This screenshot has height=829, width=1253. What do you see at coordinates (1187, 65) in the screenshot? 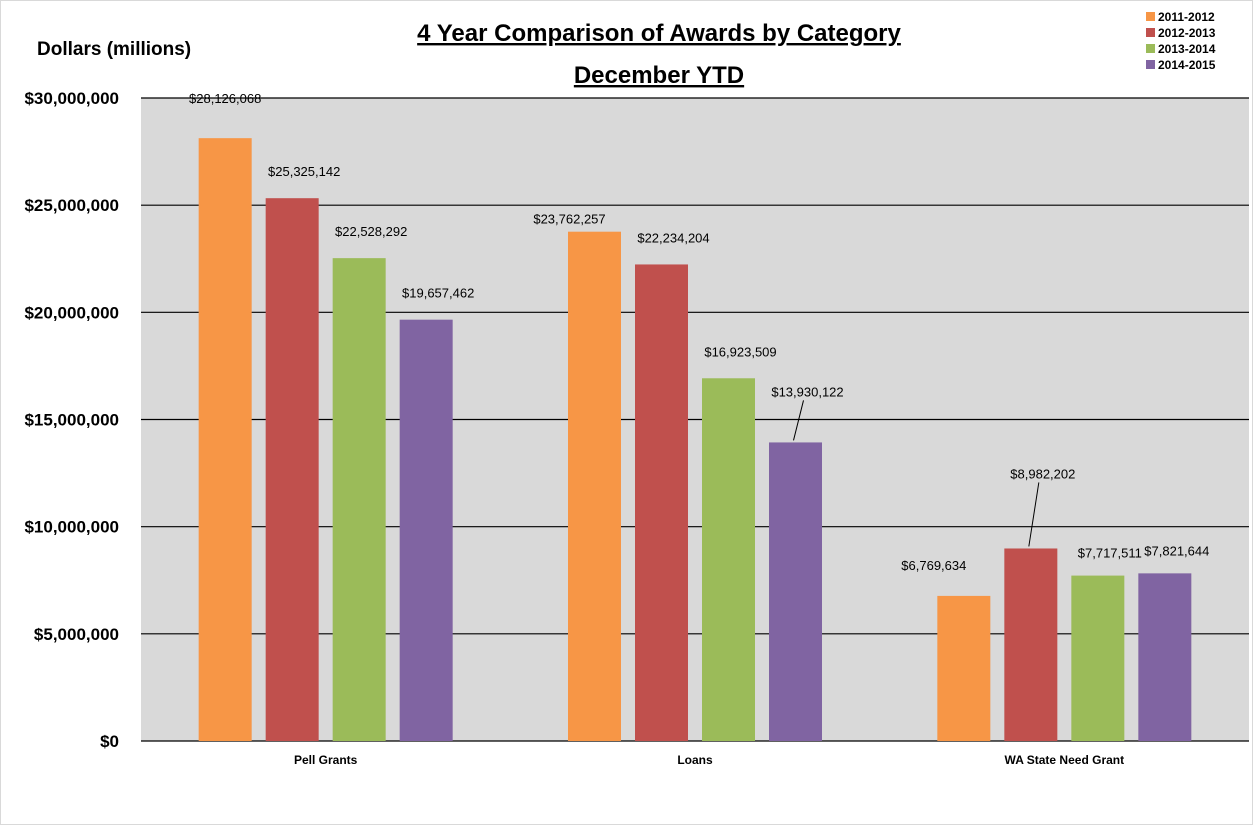
I see `legend-label: 2014-2015` at bounding box center [1187, 65].